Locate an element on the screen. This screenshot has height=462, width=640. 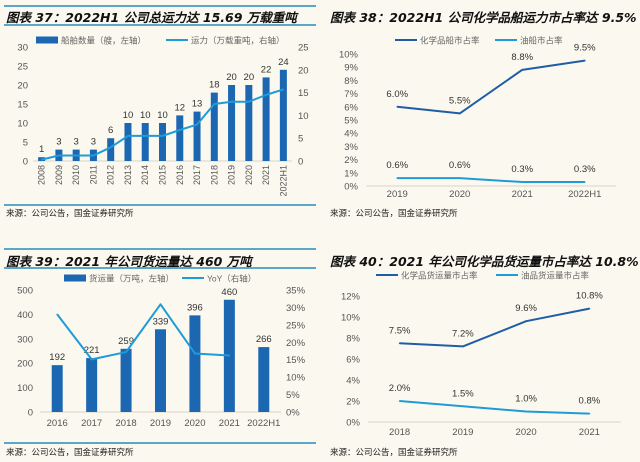
y-tick-label-left: 10% is located at coordinates (351, 318).